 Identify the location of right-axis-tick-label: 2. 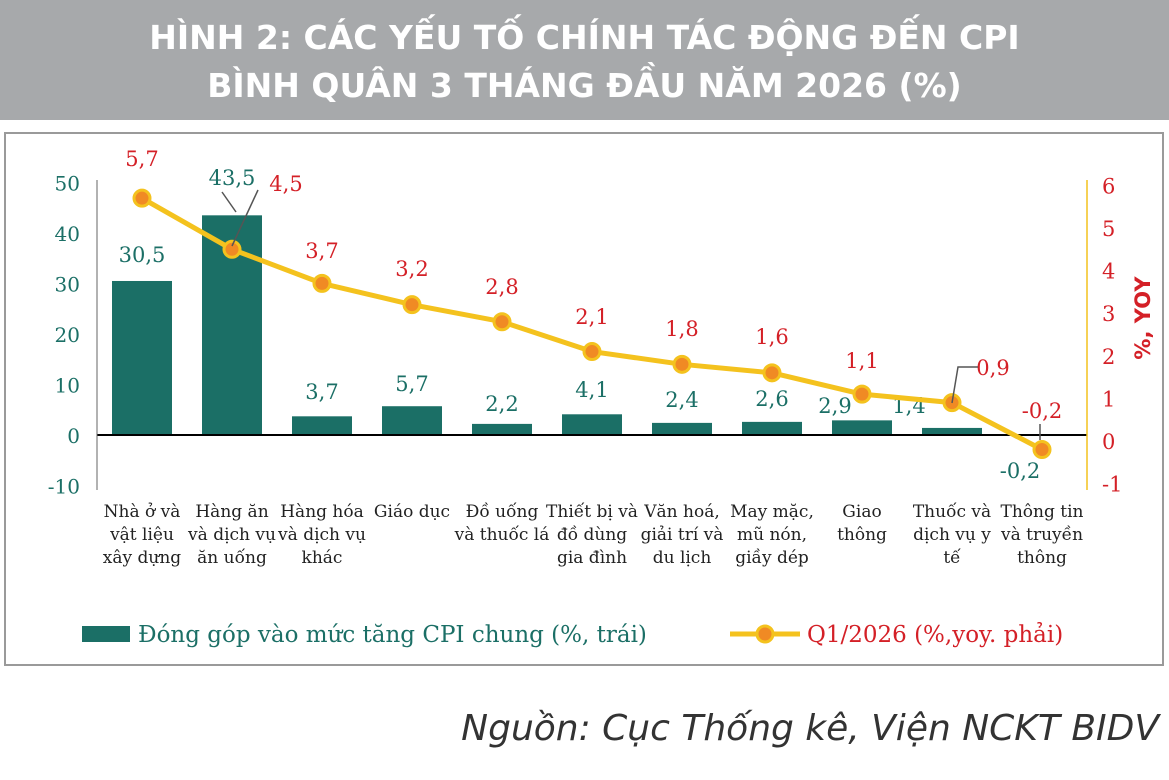
(1108, 357).